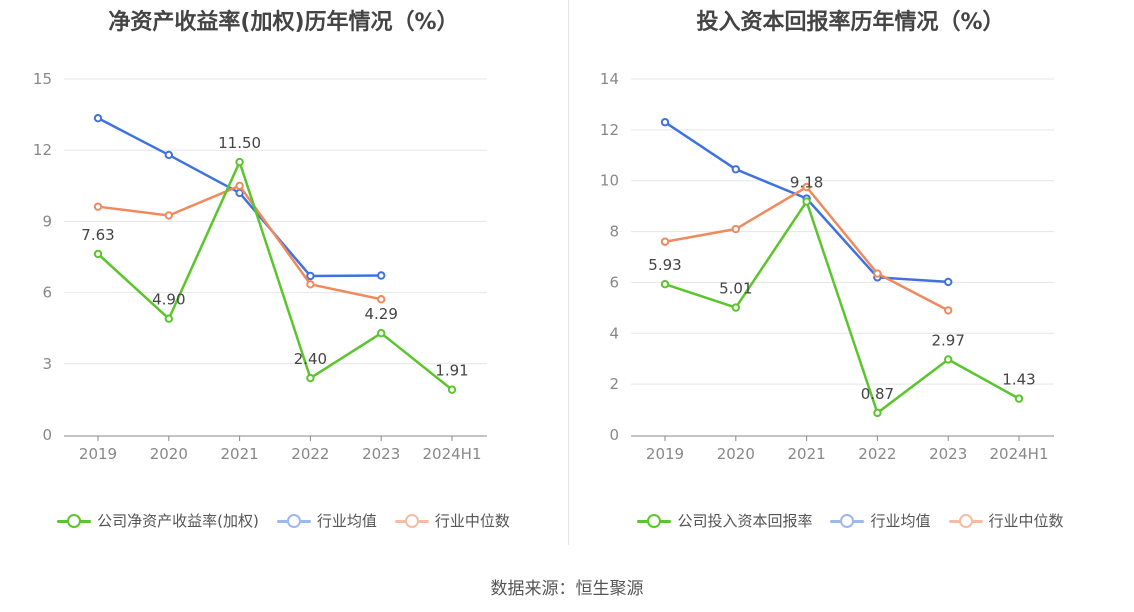 This screenshot has width=1134, height=612. I want to click on y-tick-label: 9, so click(47, 221).